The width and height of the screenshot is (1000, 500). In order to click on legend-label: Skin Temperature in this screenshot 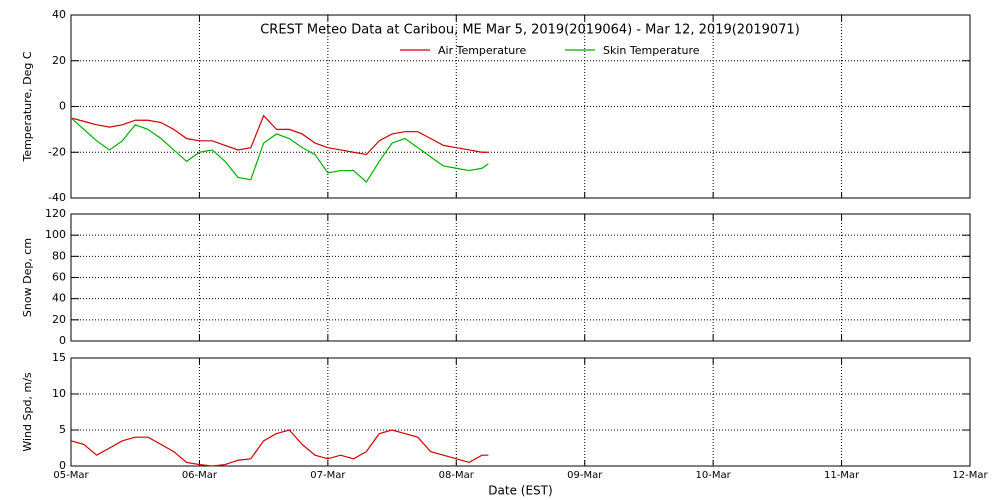, I will do `click(651, 50)`.